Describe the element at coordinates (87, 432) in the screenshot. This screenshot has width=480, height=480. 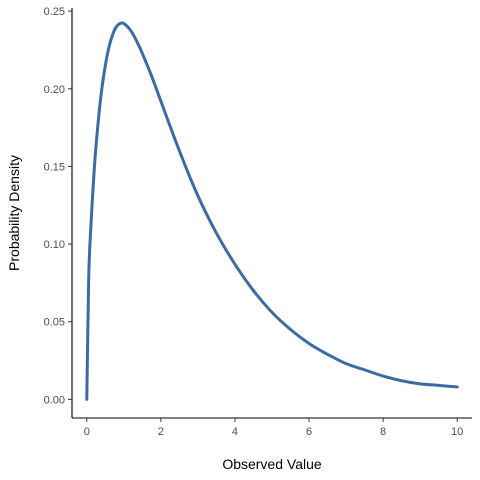
I see `x-tick-label: 0` at that location.